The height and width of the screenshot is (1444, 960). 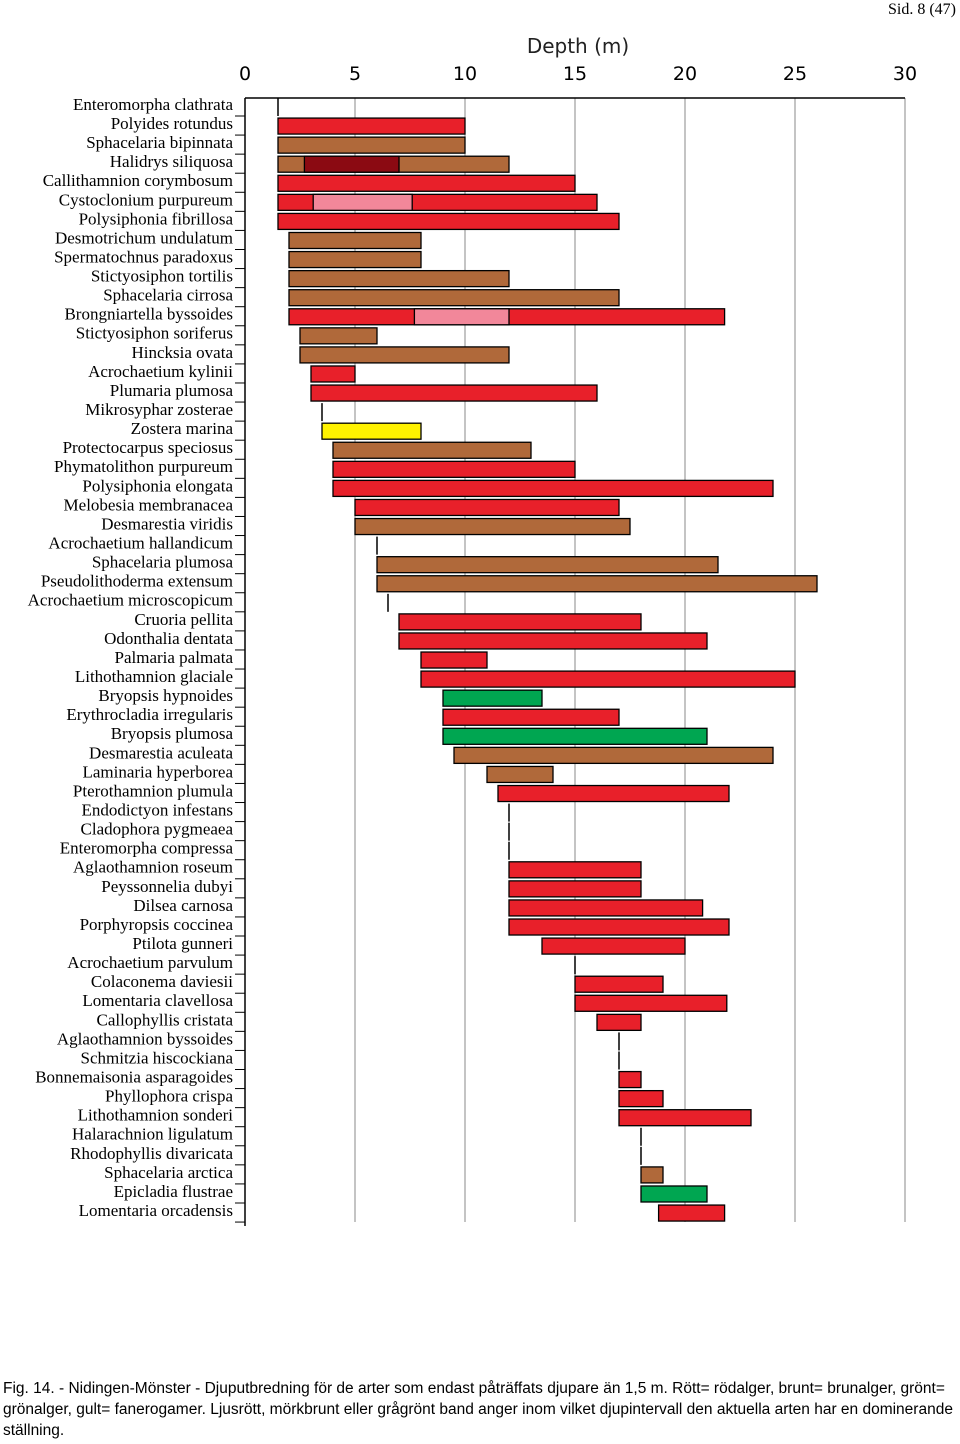 I want to click on y-tick-label: Cladophora pygmeaea, so click(x=157, y=829).